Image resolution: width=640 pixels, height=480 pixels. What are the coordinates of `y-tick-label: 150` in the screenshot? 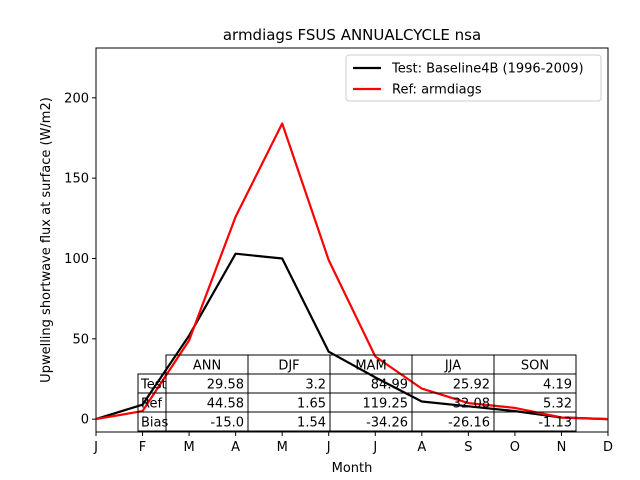 It's located at (76, 179).